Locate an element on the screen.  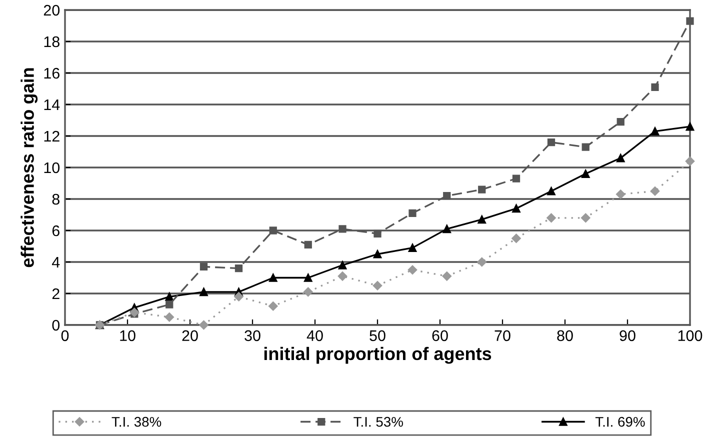
x-tick-label: 70 is located at coordinates (502, 336).